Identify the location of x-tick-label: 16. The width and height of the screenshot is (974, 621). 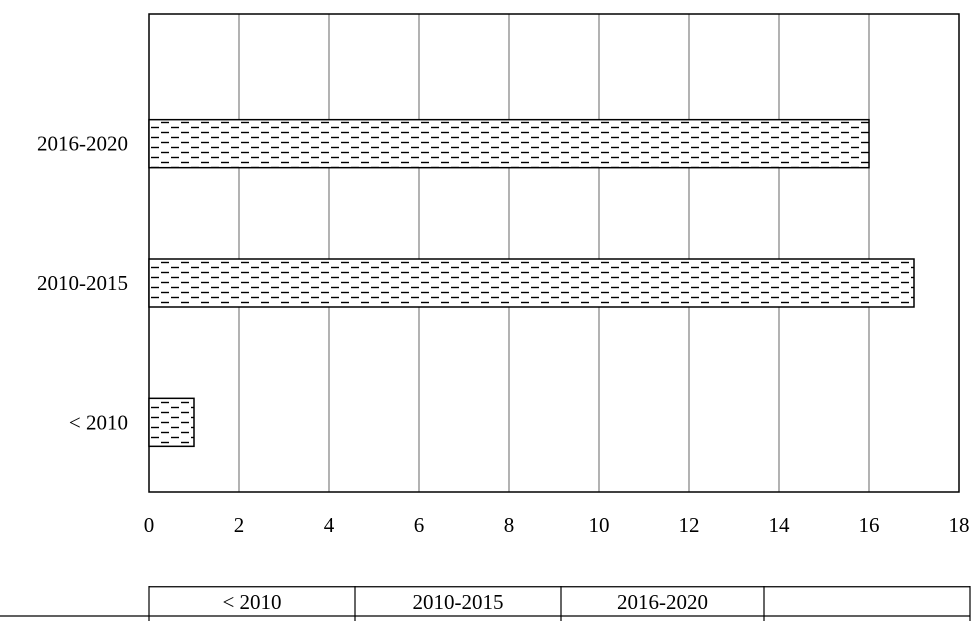
(869, 525).